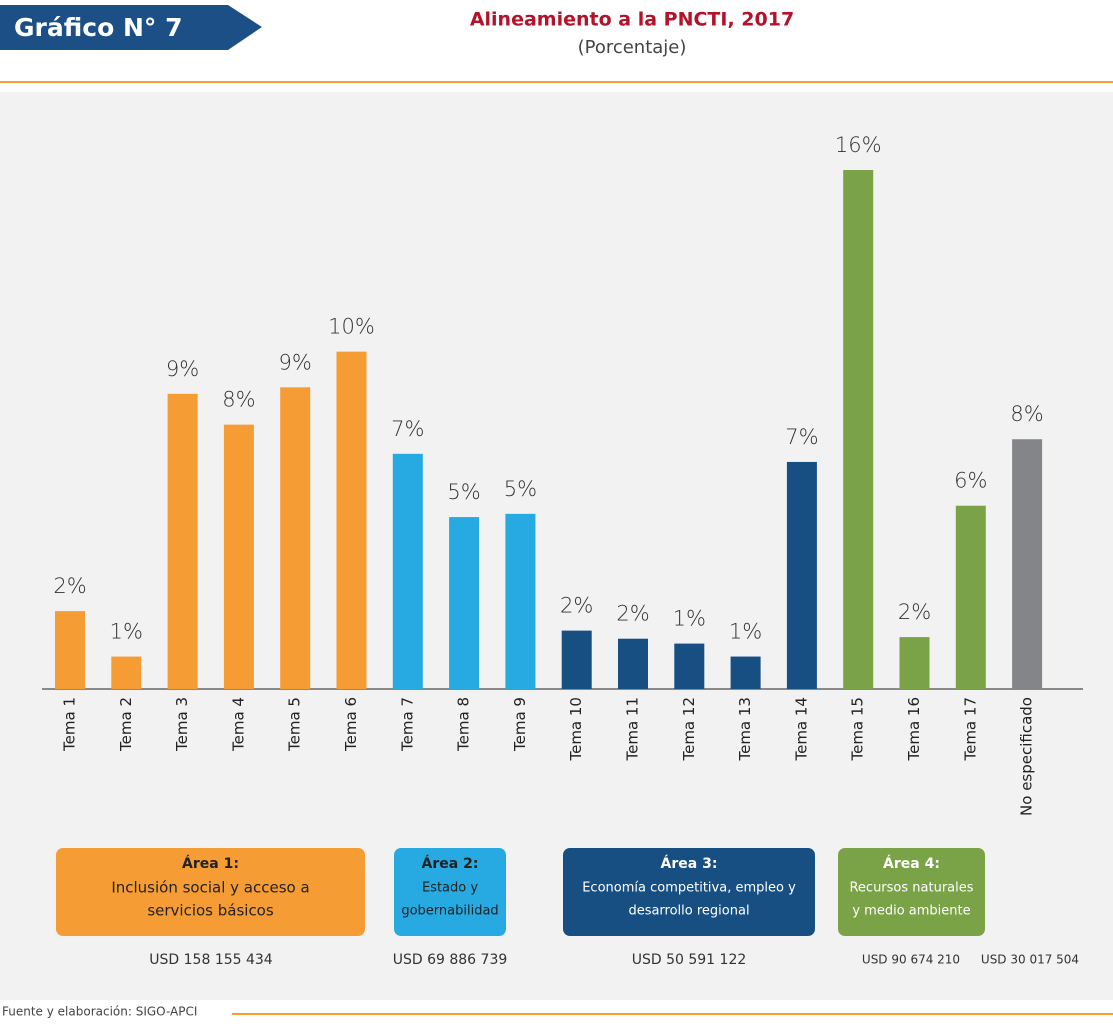 Image resolution: width=1113 pixels, height=1024 pixels. What do you see at coordinates (464, 724) in the screenshot?
I see `x-tick-label: Tema 8` at bounding box center [464, 724].